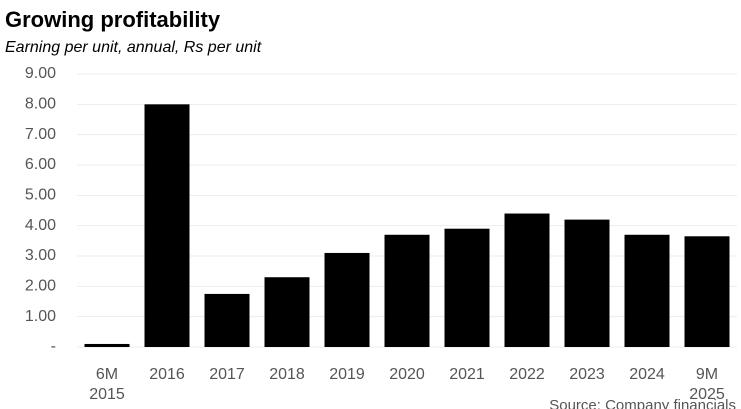 The height and width of the screenshot is (409, 741). What do you see at coordinates (407, 374) in the screenshot?
I see `x-tick-label: 2020` at bounding box center [407, 374].